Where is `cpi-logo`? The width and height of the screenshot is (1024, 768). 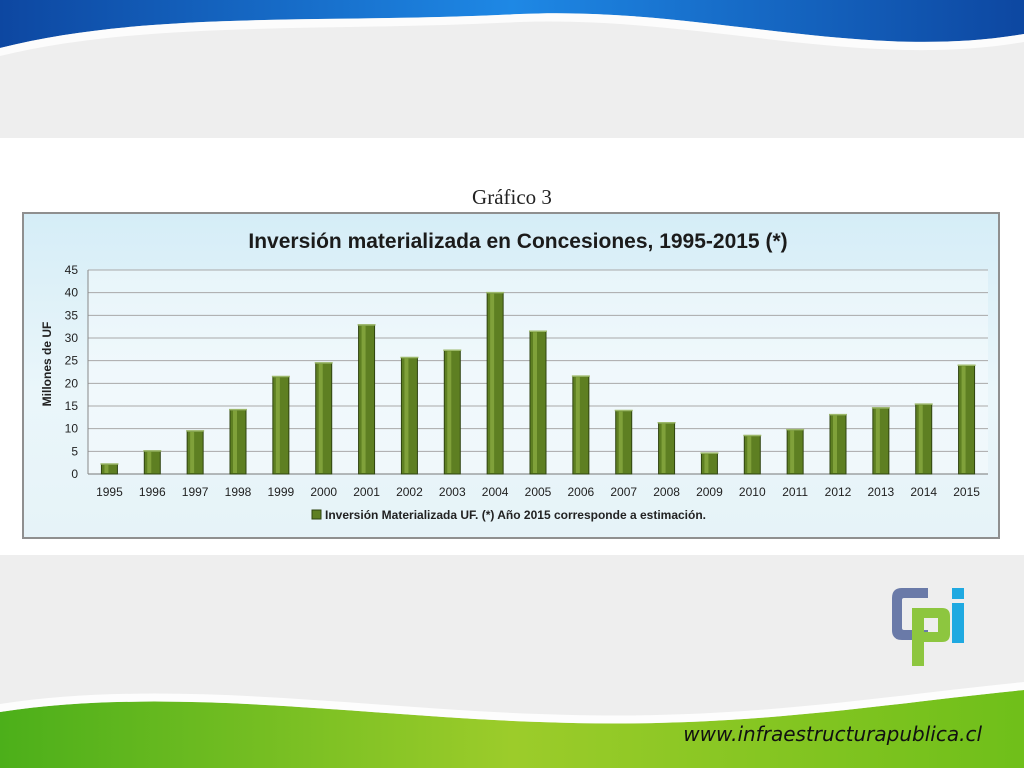 cpi-logo is located at coordinates (928, 627).